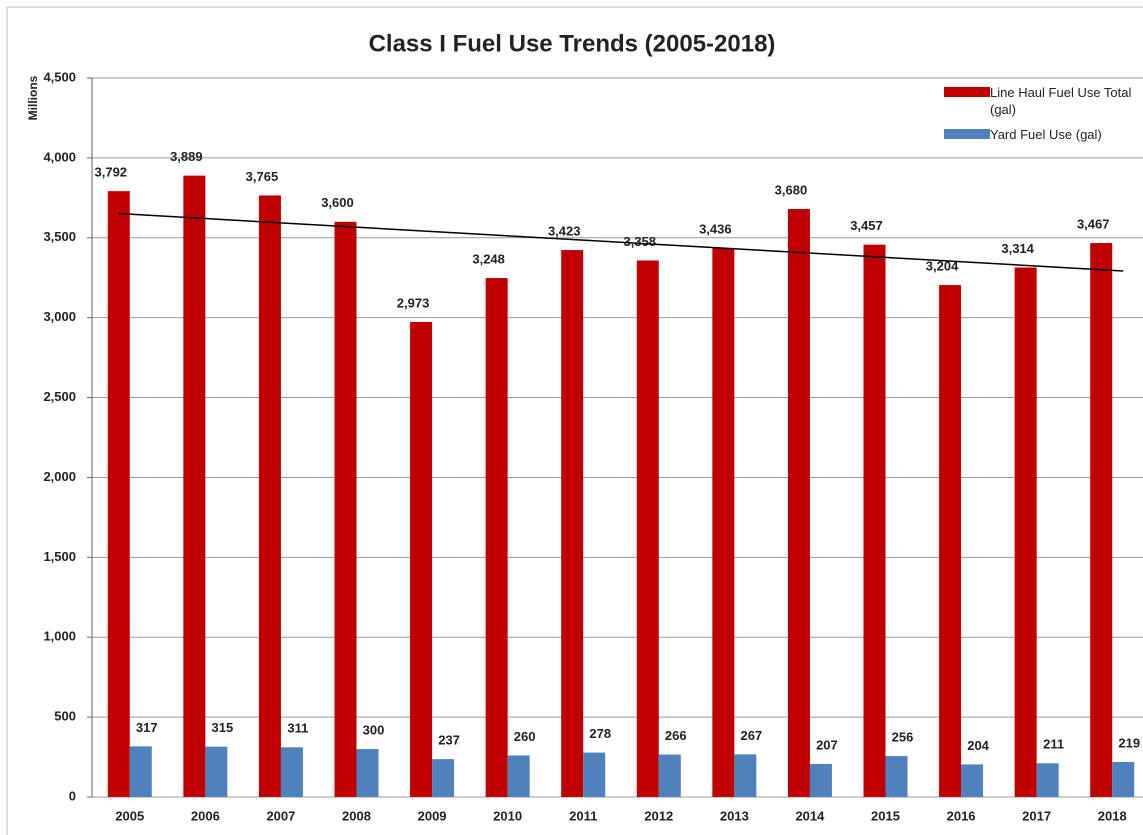 This screenshot has width=1143, height=835. What do you see at coordinates (583, 815) in the screenshot?
I see `x-tick-label: 2011` at bounding box center [583, 815].